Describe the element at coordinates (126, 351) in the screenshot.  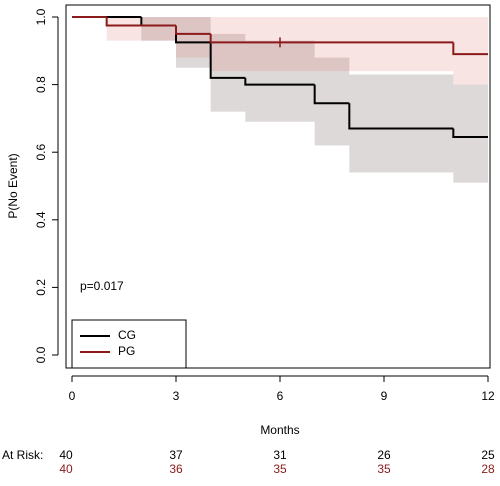
I see `legend-label: PG` at that location.